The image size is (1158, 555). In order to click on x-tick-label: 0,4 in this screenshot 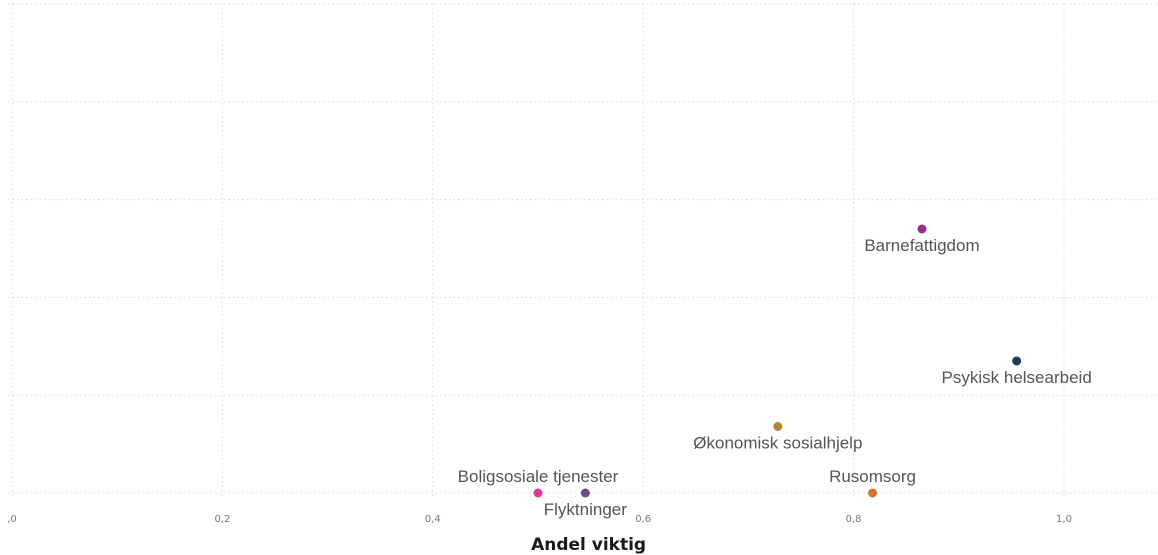, I will do `click(433, 519)`.